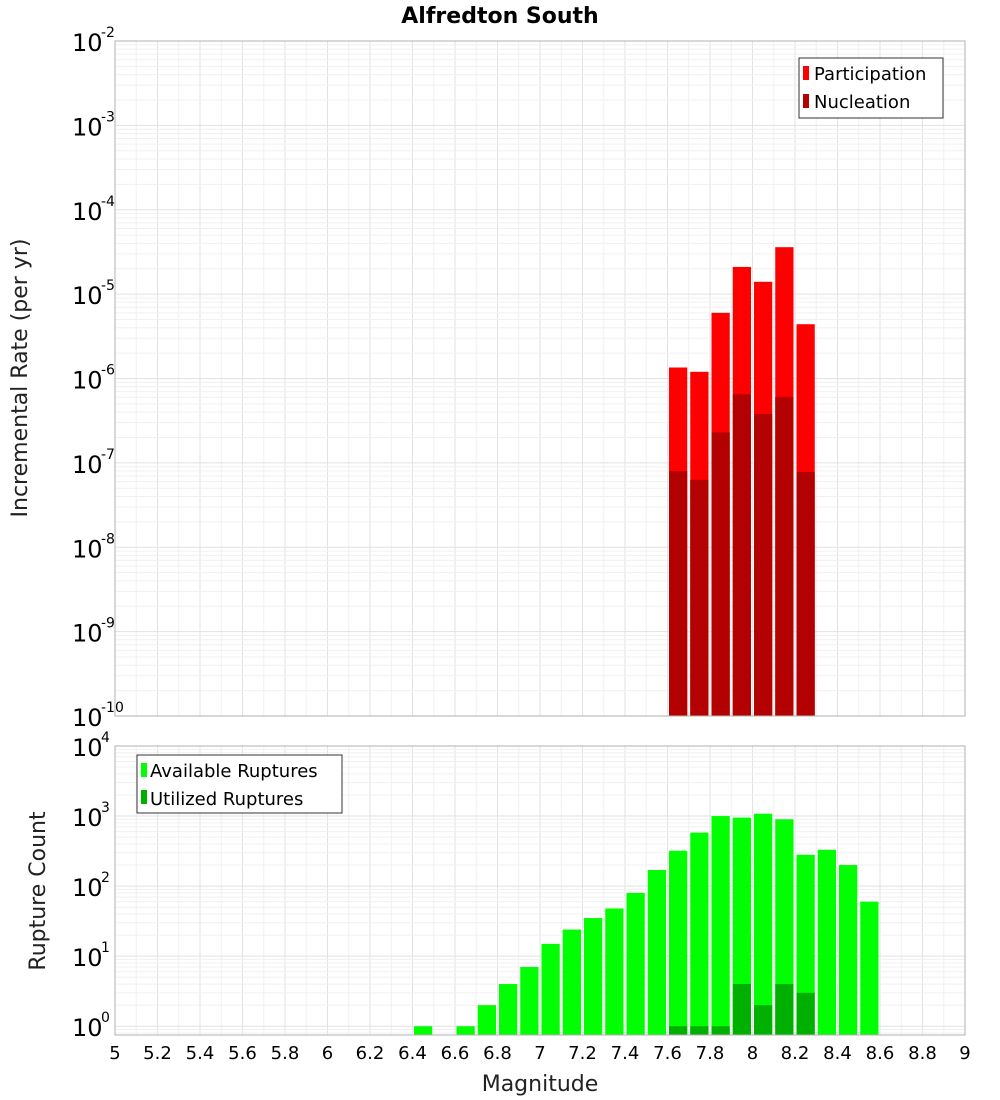  Describe the element at coordinates (327, 1053) in the screenshot. I see `x-tick-label: 6` at that location.